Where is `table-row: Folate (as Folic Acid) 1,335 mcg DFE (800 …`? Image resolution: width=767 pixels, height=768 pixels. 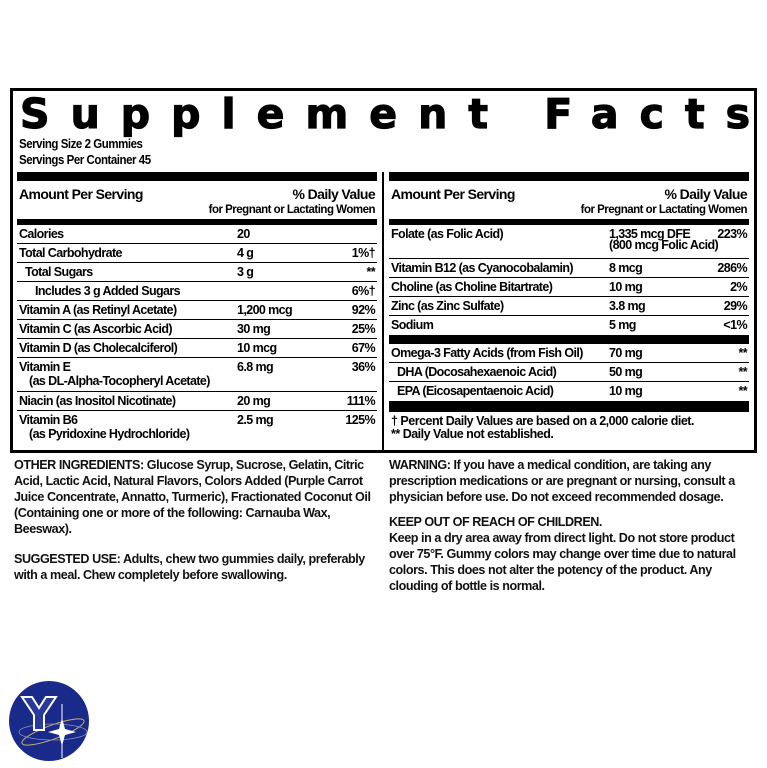
table-row: Folate (as Folic Acid) 1,335 mcg DFE (800 … is located at coordinates (569, 242).